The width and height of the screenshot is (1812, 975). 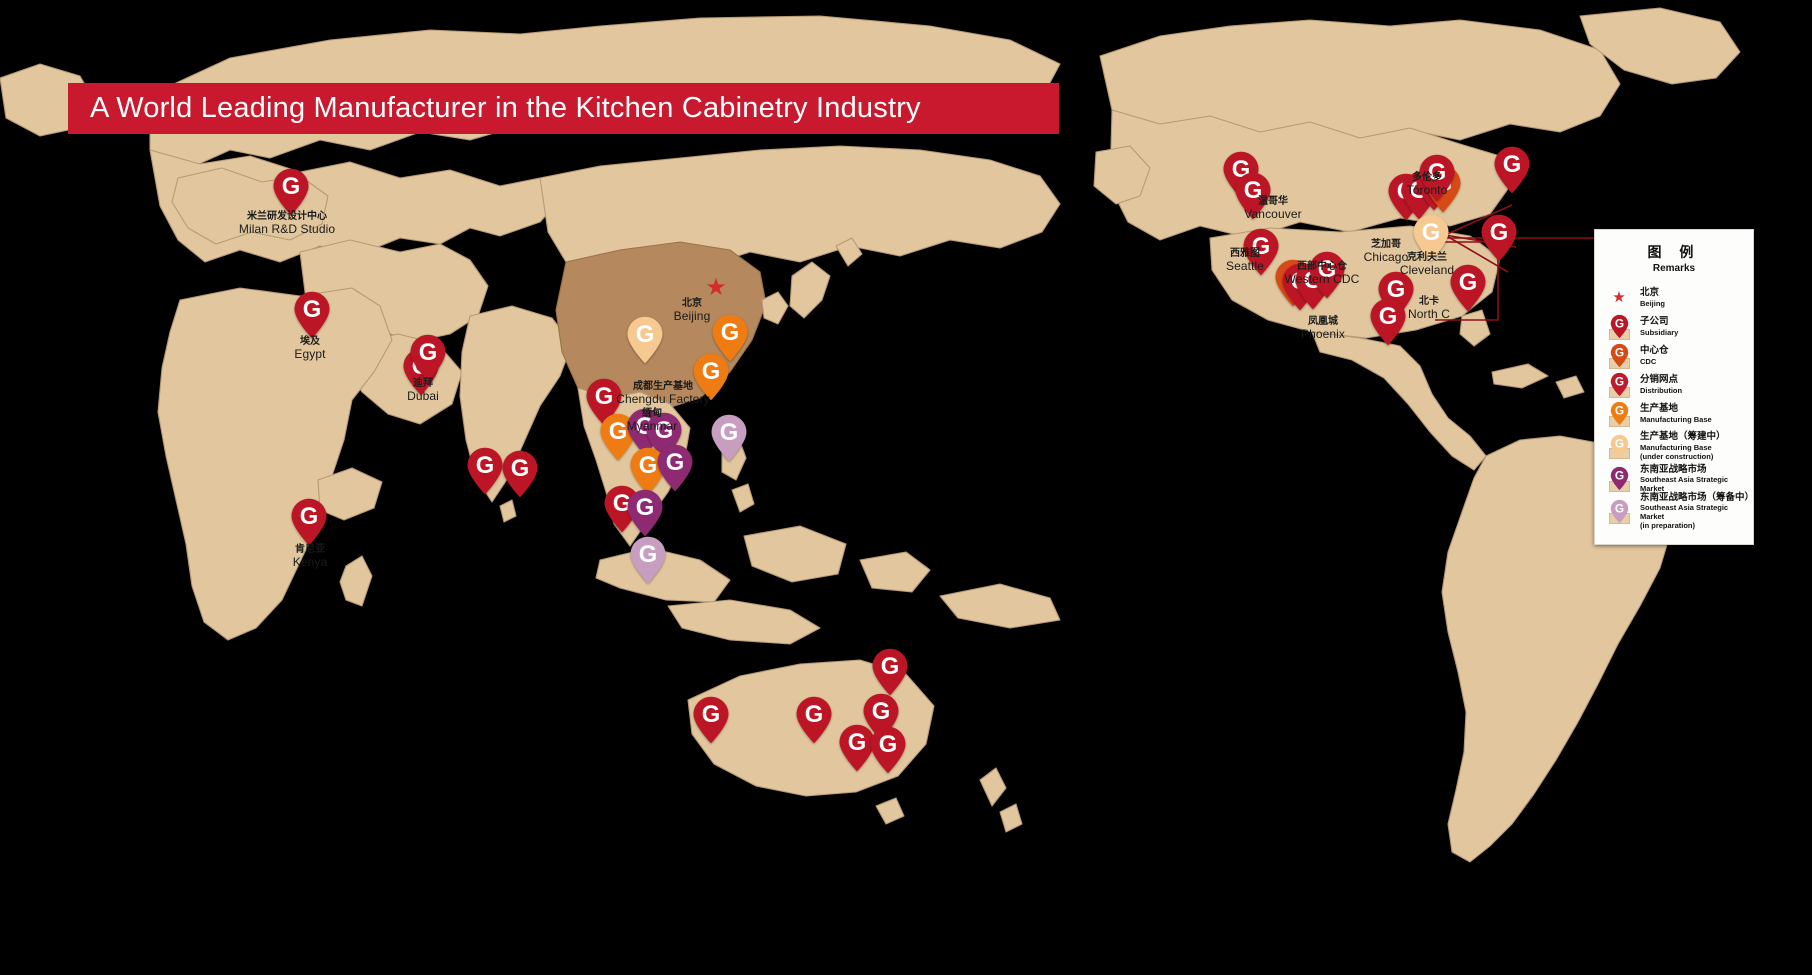 What do you see at coordinates (1674, 297) in the screenshot?
I see `legend-item-beijing: ★ 北京 Beijing` at bounding box center [1674, 297].